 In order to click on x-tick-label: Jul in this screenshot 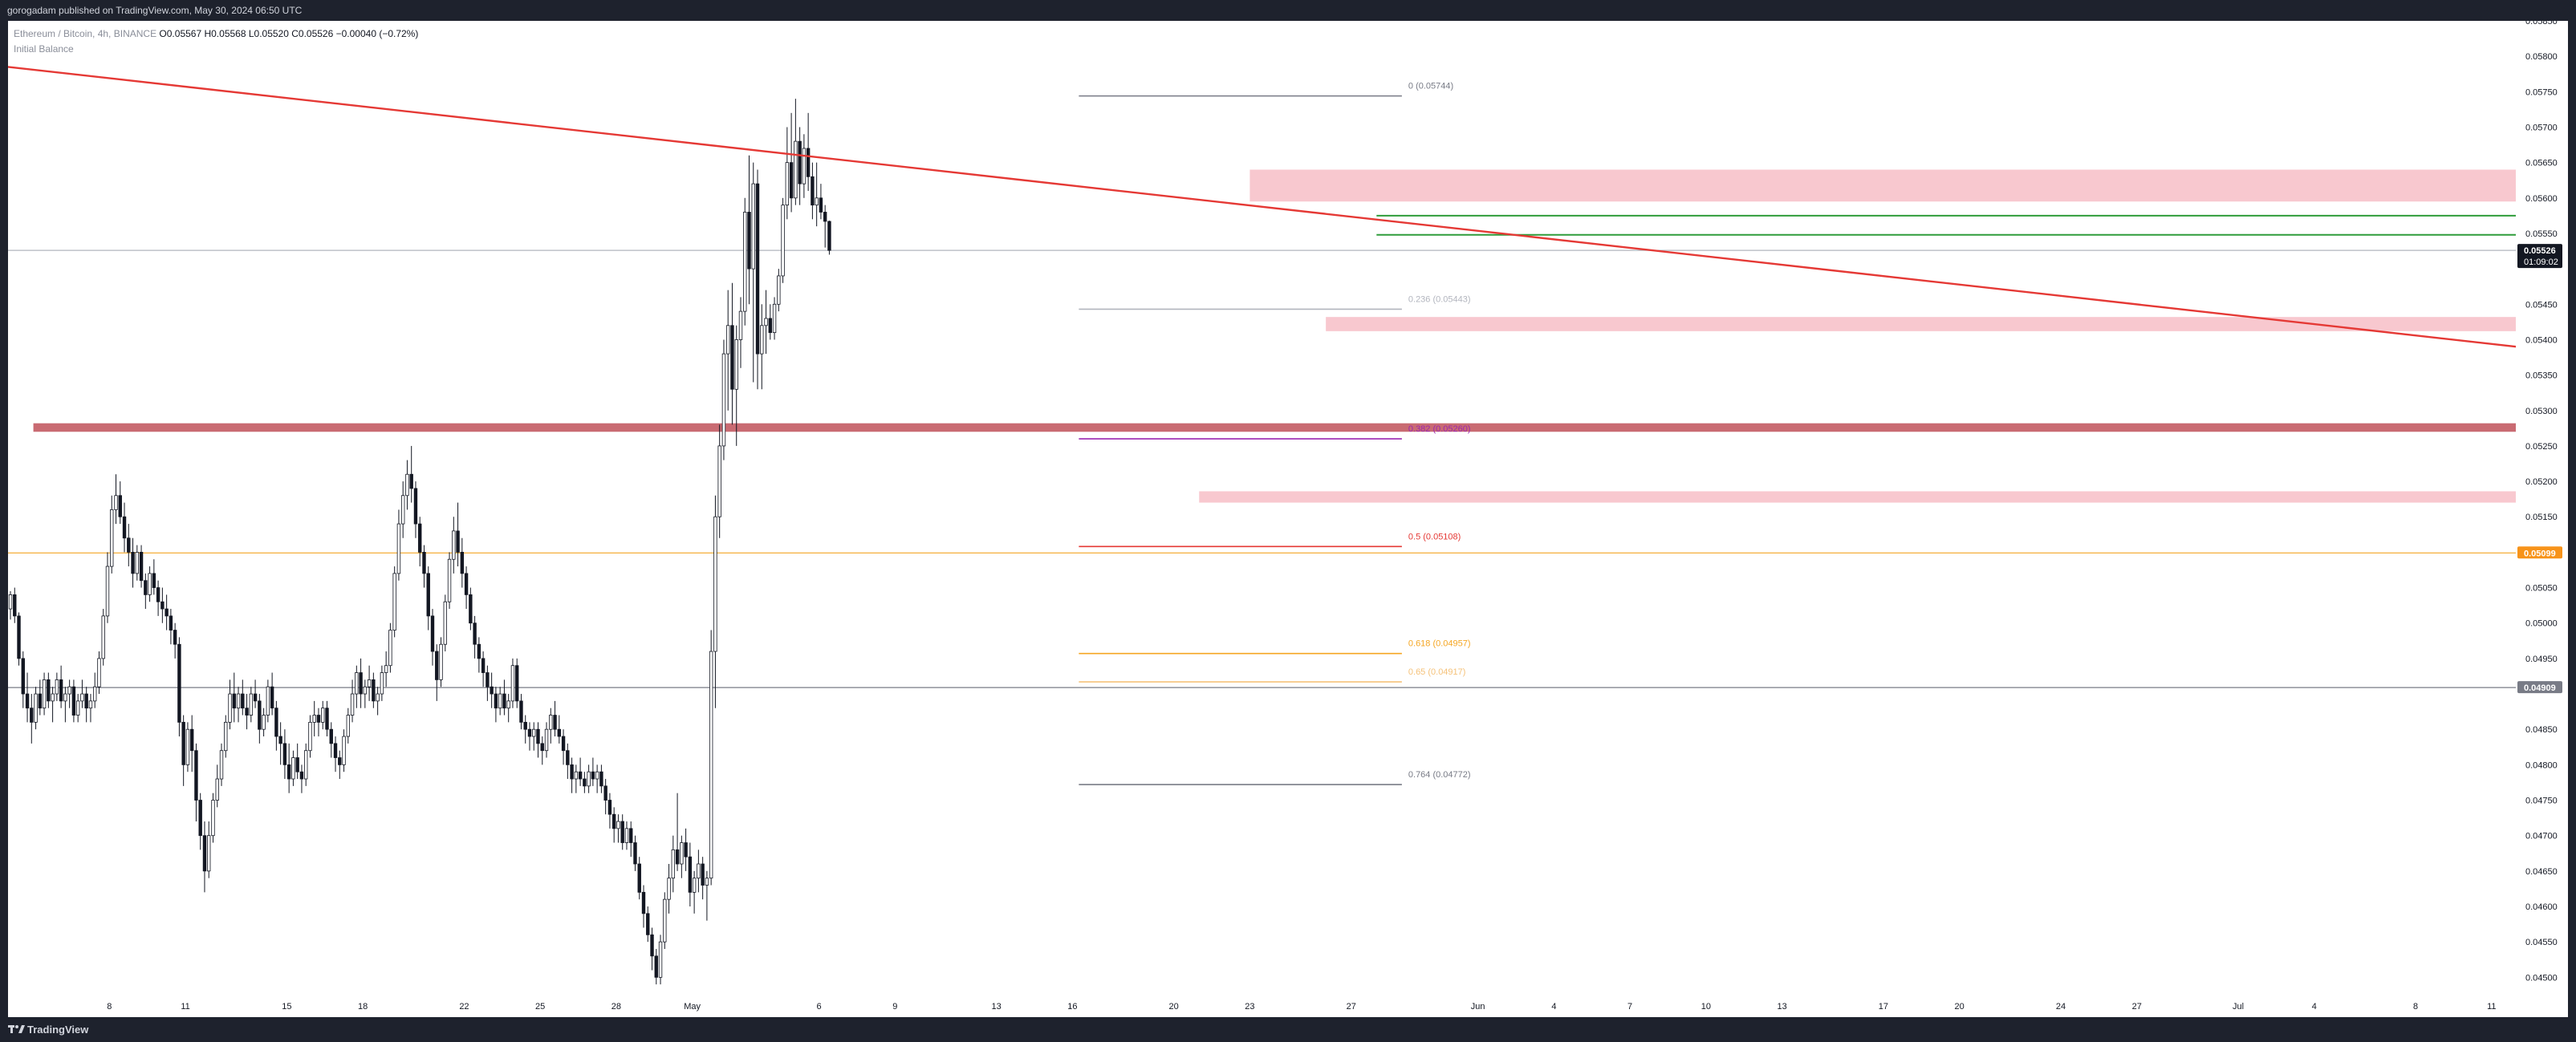, I will do `click(2238, 1007)`.